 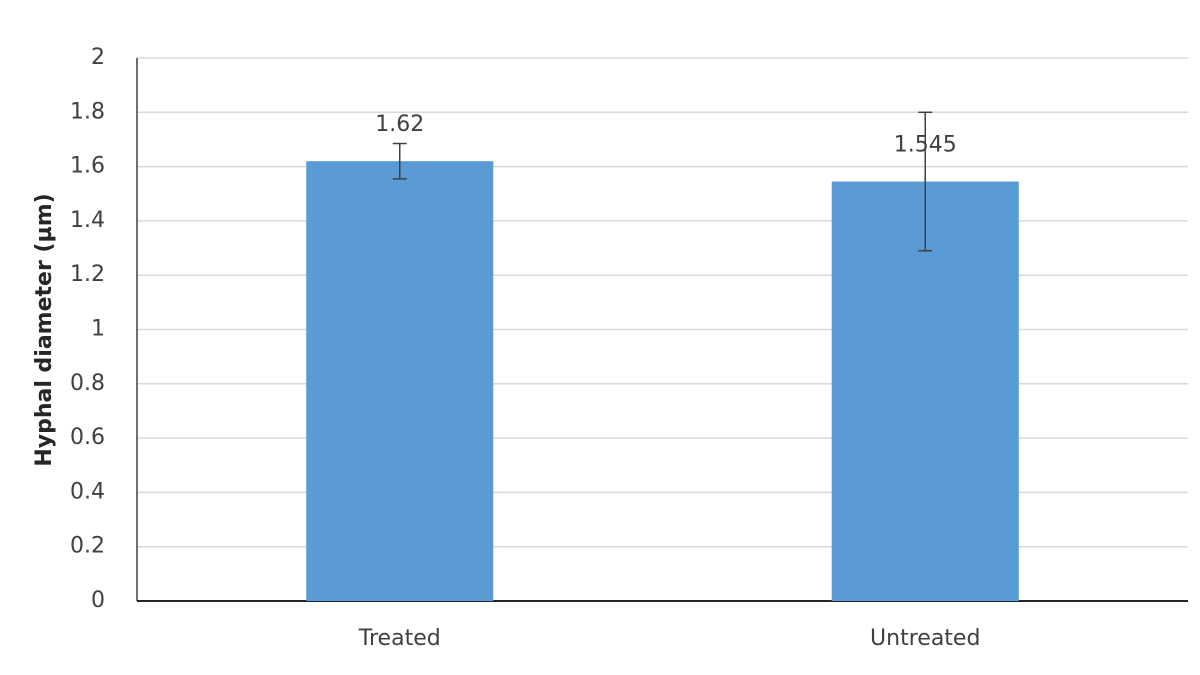 I want to click on y-tick-label: 1.4, so click(x=87, y=220).